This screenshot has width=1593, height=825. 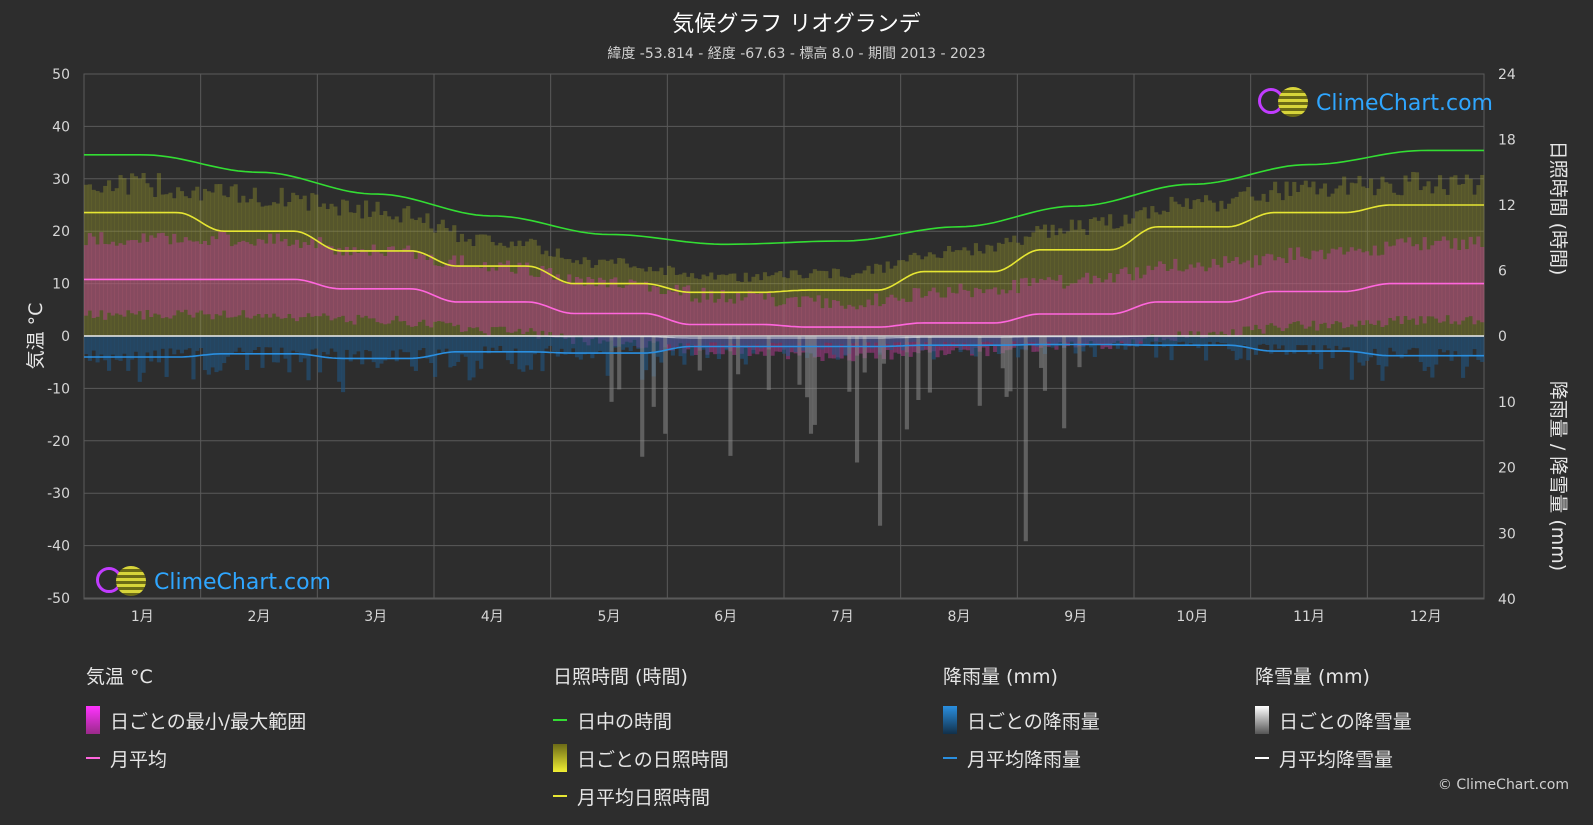 I want to click on month-tick-label: 5月, so click(x=609, y=617).